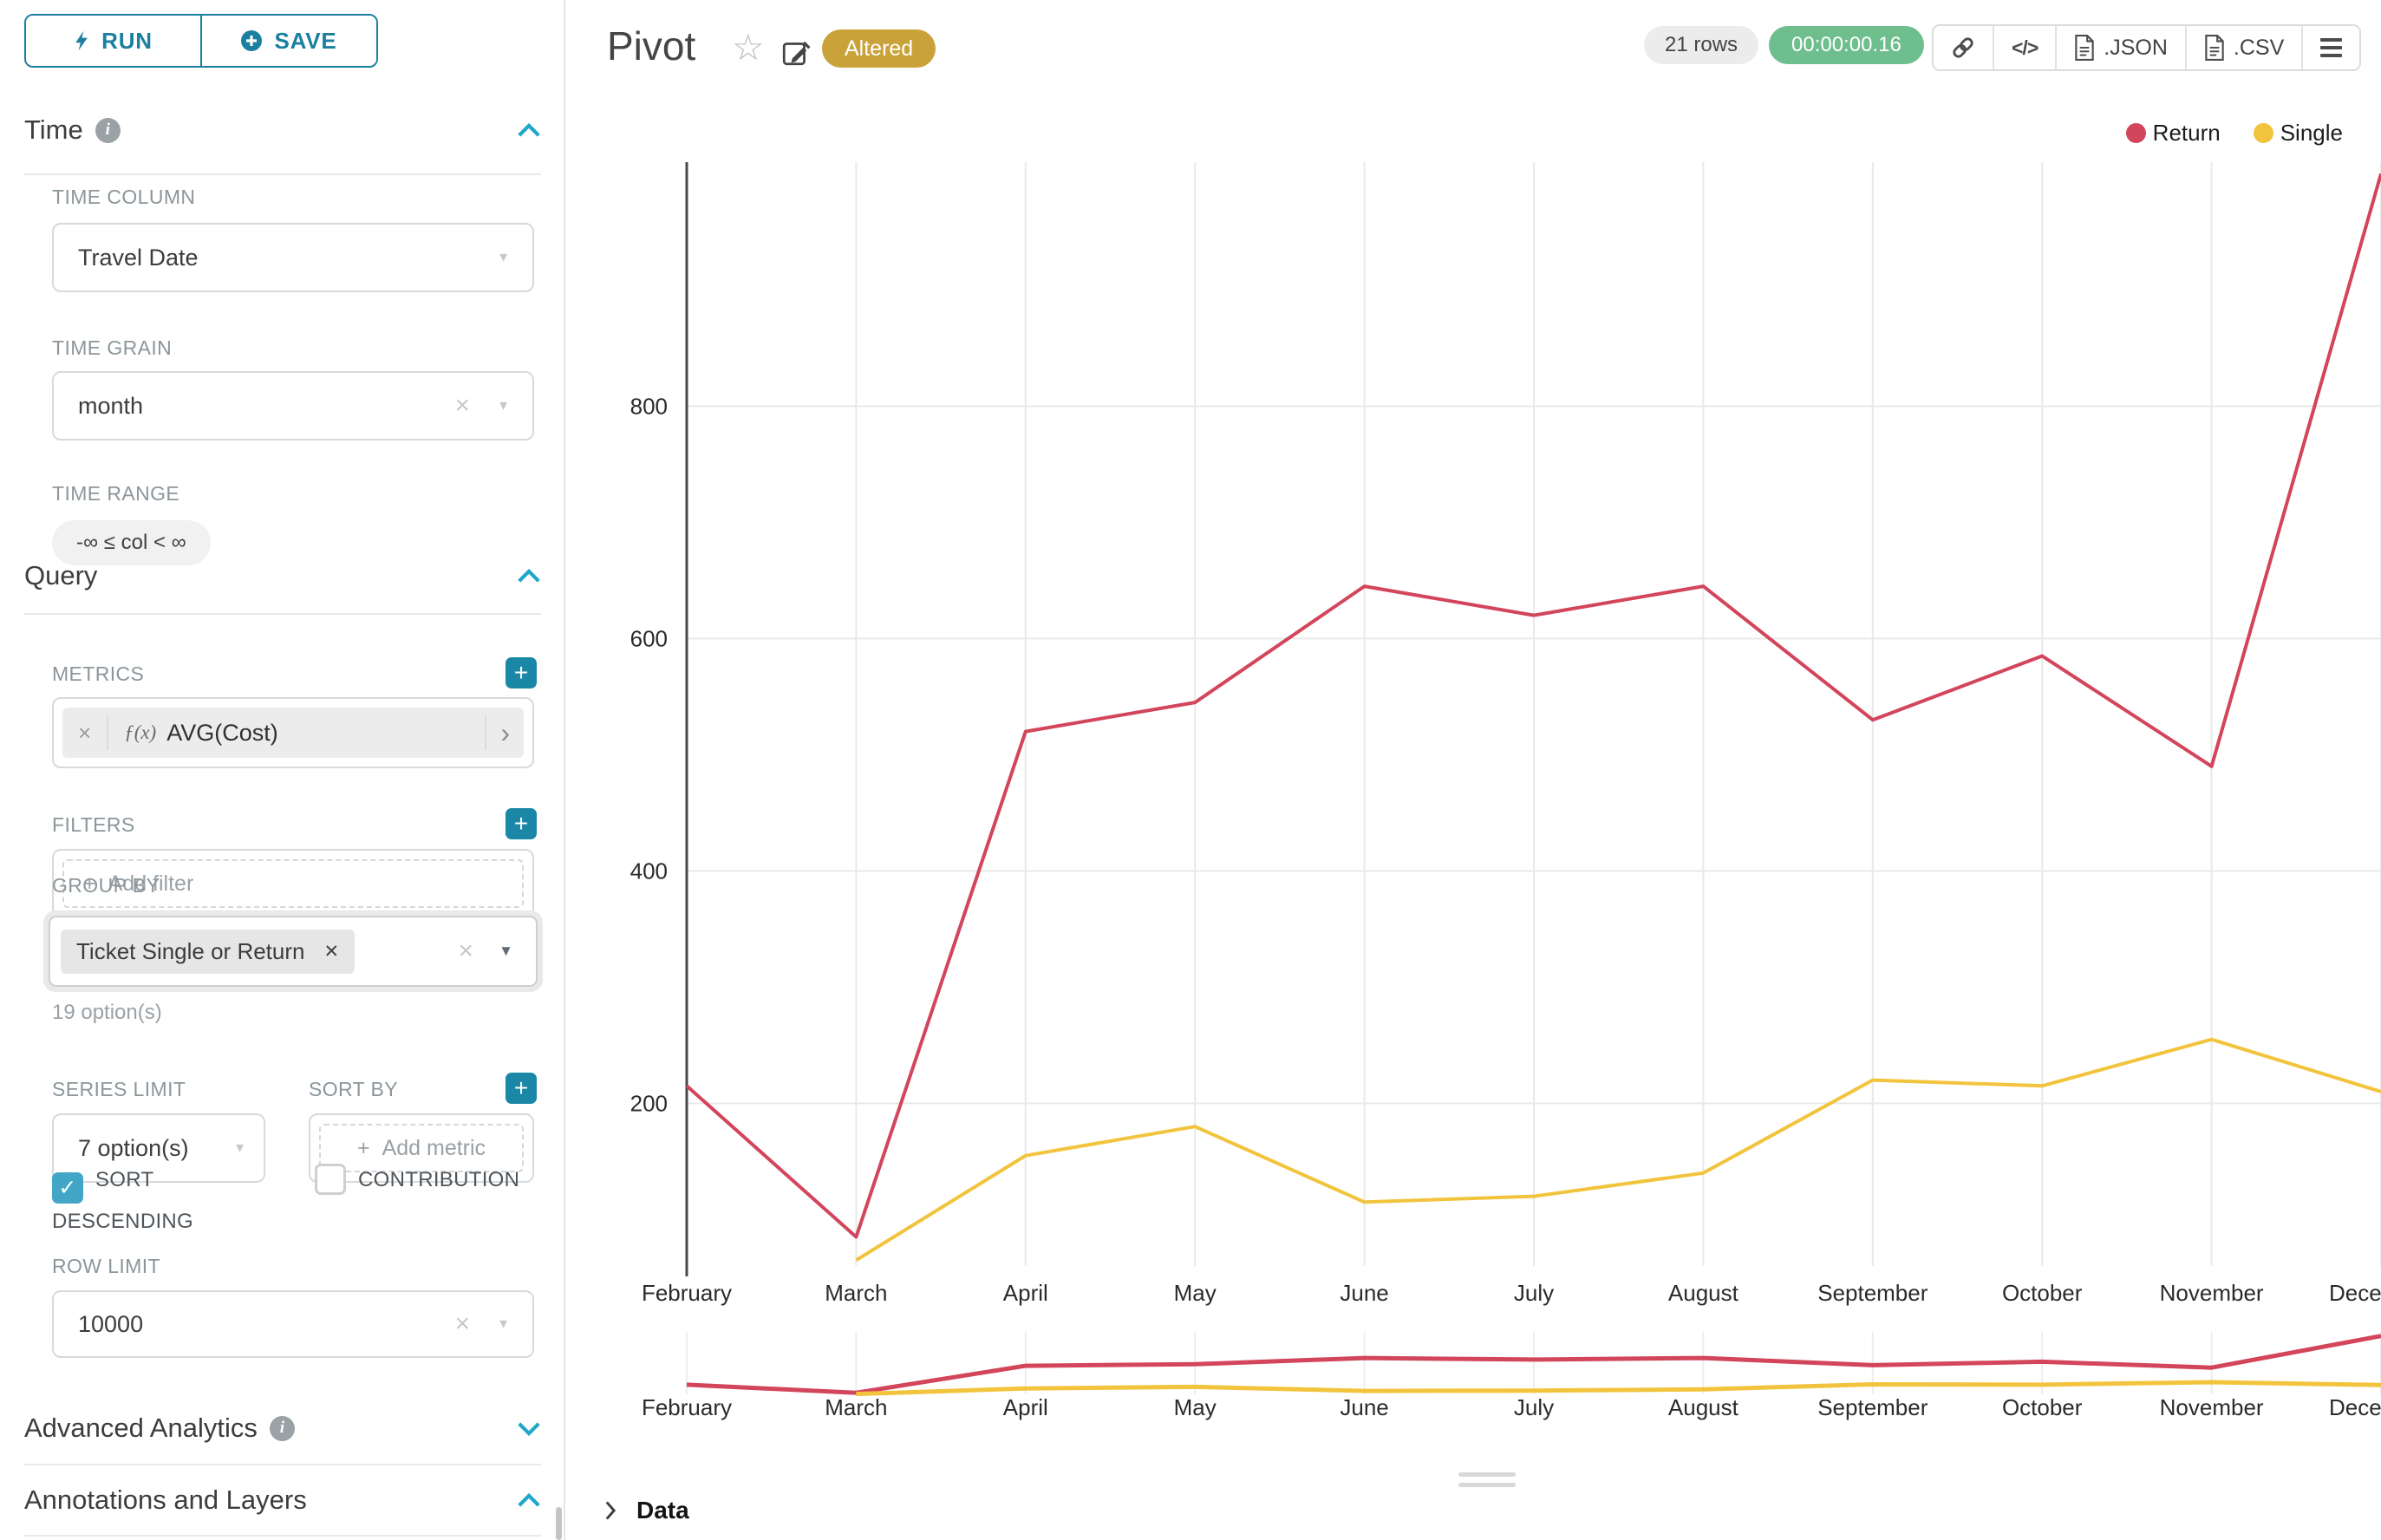 The image size is (2381, 1540). Describe the element at coordinates (439, 1179) in the screenshot. I see `contribution-label: CONTRIBUTION` at that location.